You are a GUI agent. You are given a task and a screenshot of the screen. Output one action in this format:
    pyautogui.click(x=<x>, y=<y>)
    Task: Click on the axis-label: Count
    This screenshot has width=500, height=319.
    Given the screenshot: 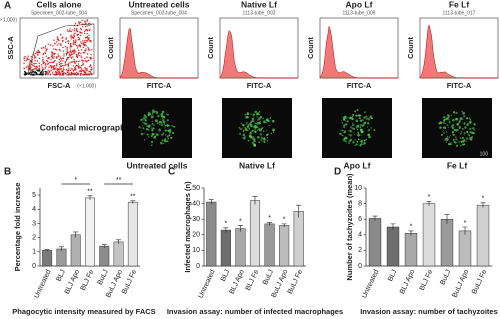 What is the action you would take?
    pyautogui.click(x=410, y=48)
    